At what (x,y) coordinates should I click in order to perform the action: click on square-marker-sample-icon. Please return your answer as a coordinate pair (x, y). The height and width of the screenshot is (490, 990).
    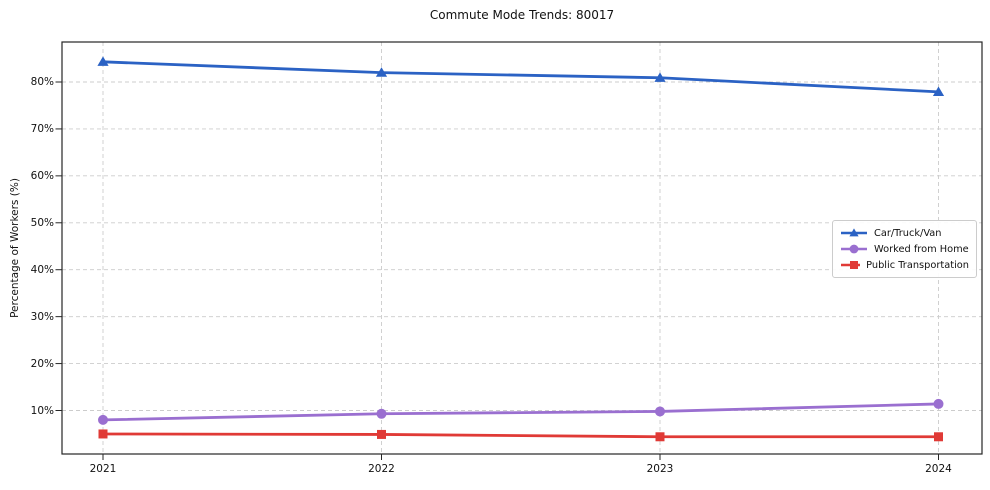
    Looking at the image, I should click on (851, 265).